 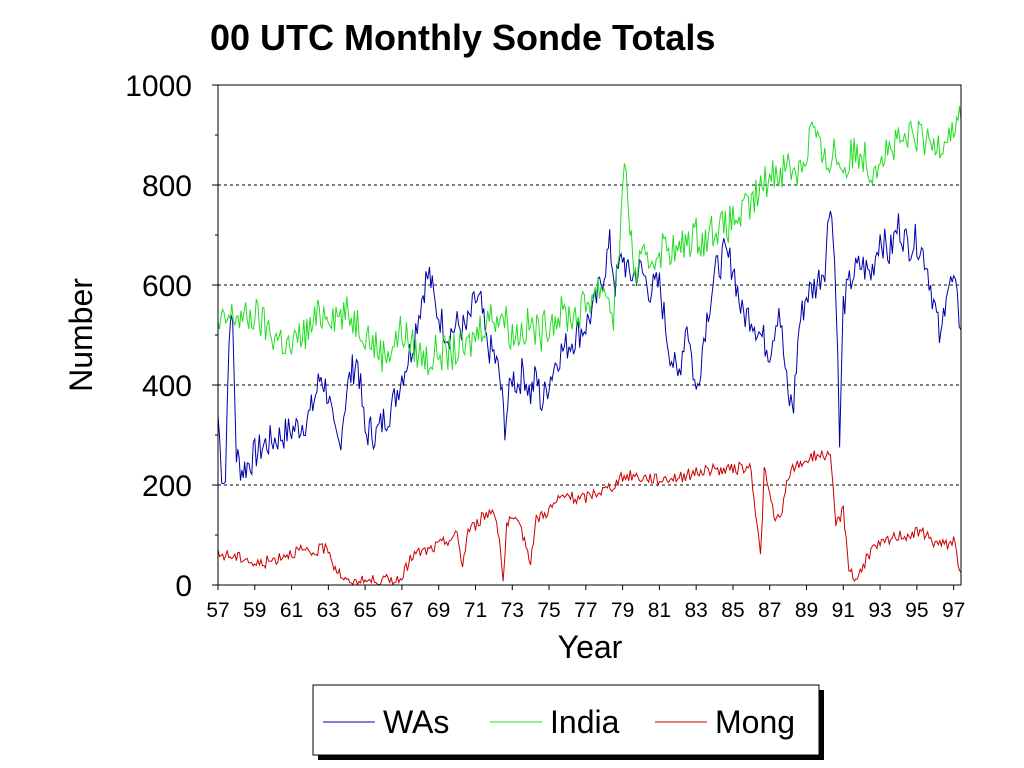 What do you see at coordinates (401, 610) in the screenshot?
I see `x-tick-label-5: 67` at bounding box center [401, 610].